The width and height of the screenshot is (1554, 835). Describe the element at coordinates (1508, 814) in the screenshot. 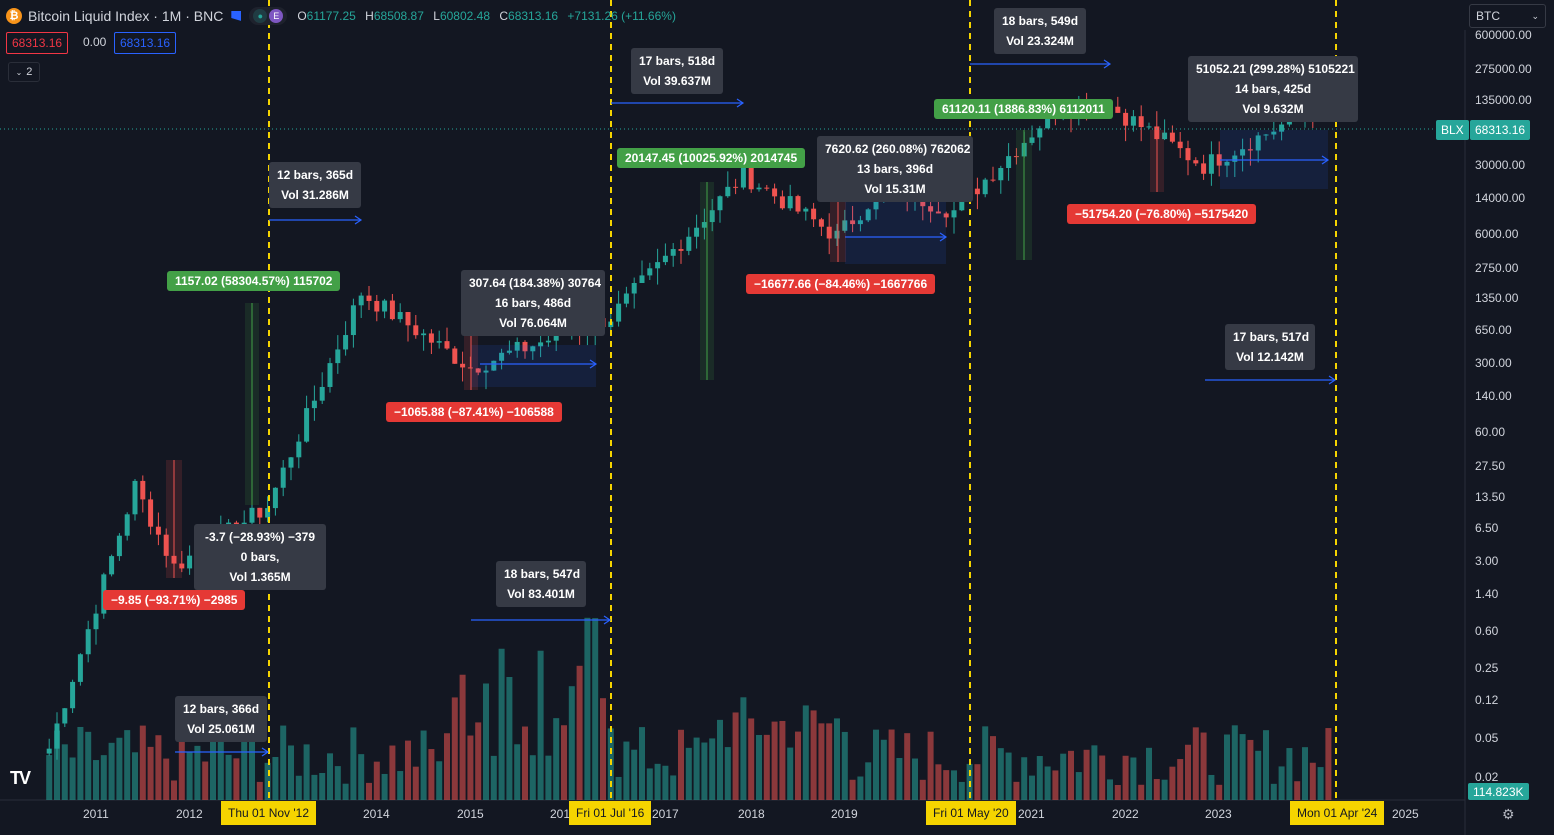

I see `gear-icon: ⚙` at that location.